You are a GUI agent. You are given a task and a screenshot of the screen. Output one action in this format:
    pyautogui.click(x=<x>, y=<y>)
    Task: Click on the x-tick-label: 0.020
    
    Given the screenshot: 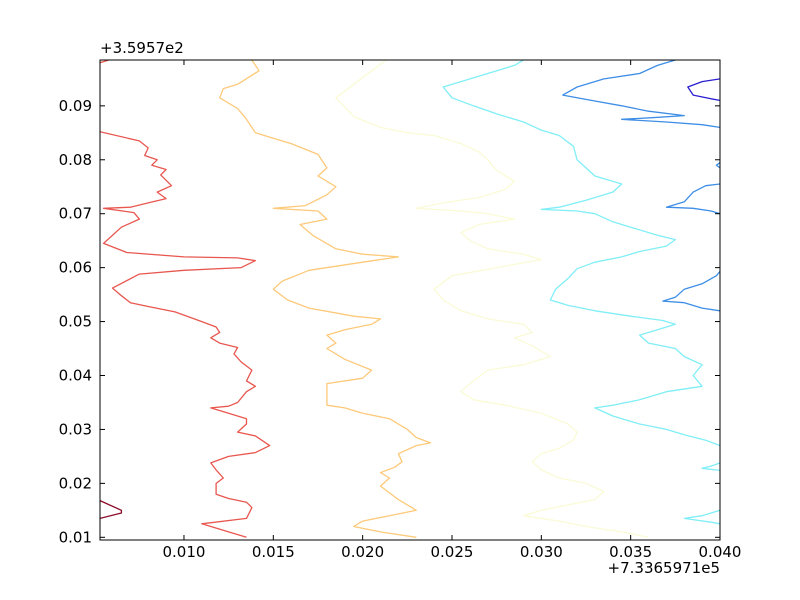 What is the action you would take?
    pyautogui.click(x=362, y=552)
    